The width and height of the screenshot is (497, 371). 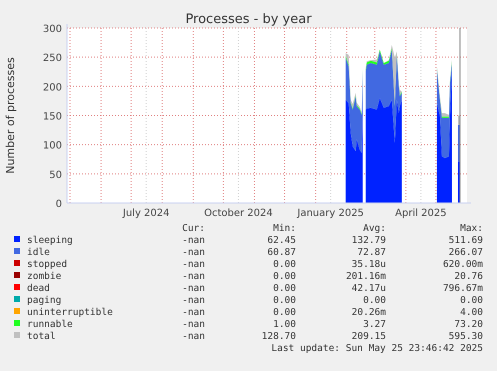 What do you see at coordinates (279, 336) in the screenshot?
I see `text: 128.70` at bounding box center [279, 336].